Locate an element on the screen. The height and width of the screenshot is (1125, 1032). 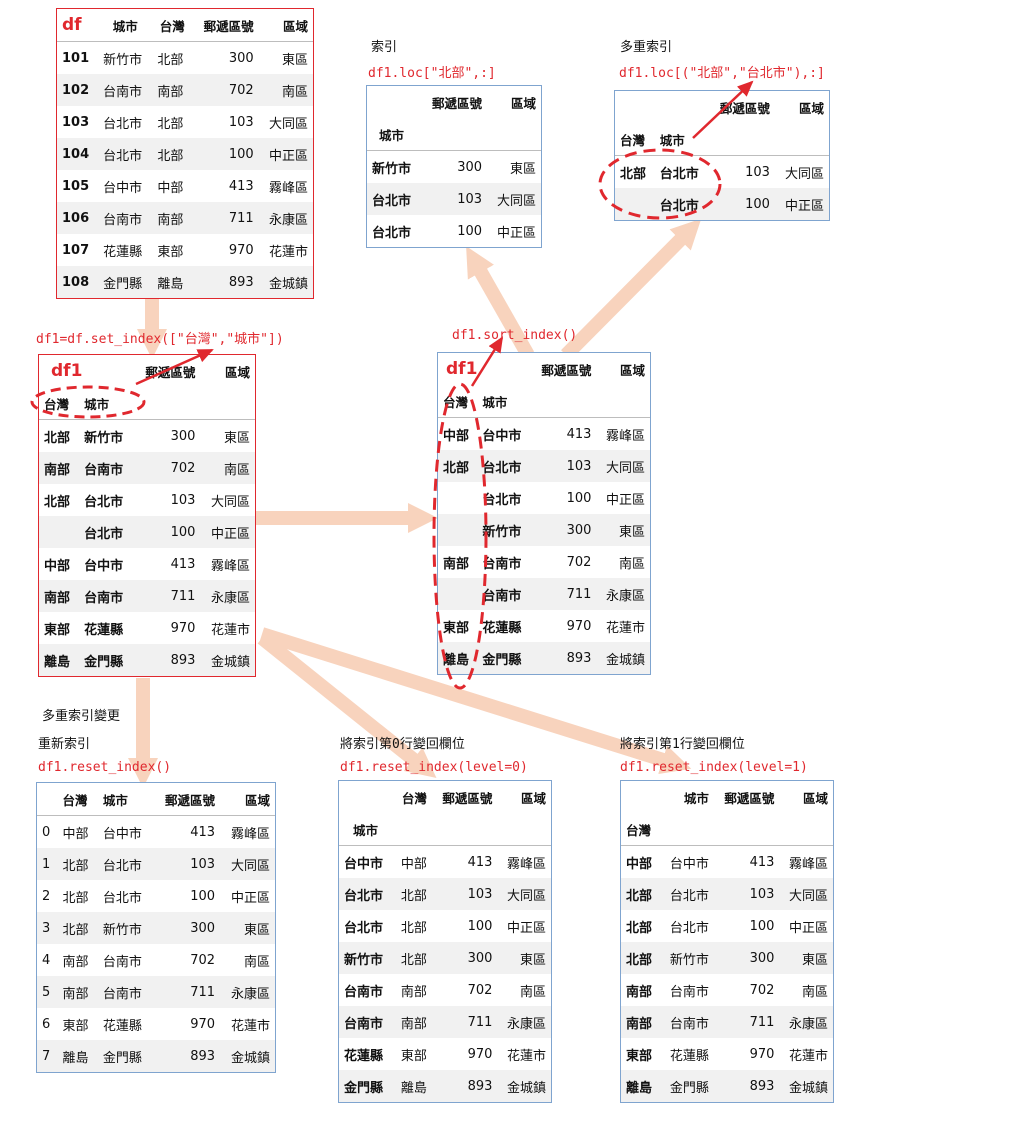
row-index: 107 is located at coordinates (76, 250).